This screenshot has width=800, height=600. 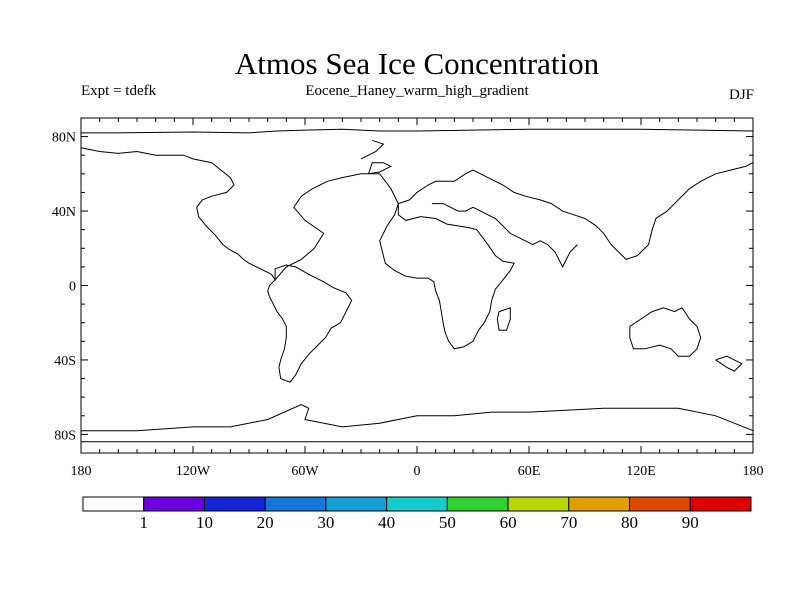 What do you see at coordinates (417, 63) in the screenshot?
I see `map-title: Atmos Sea Ice Concentration` at bounding box center [417, 63].